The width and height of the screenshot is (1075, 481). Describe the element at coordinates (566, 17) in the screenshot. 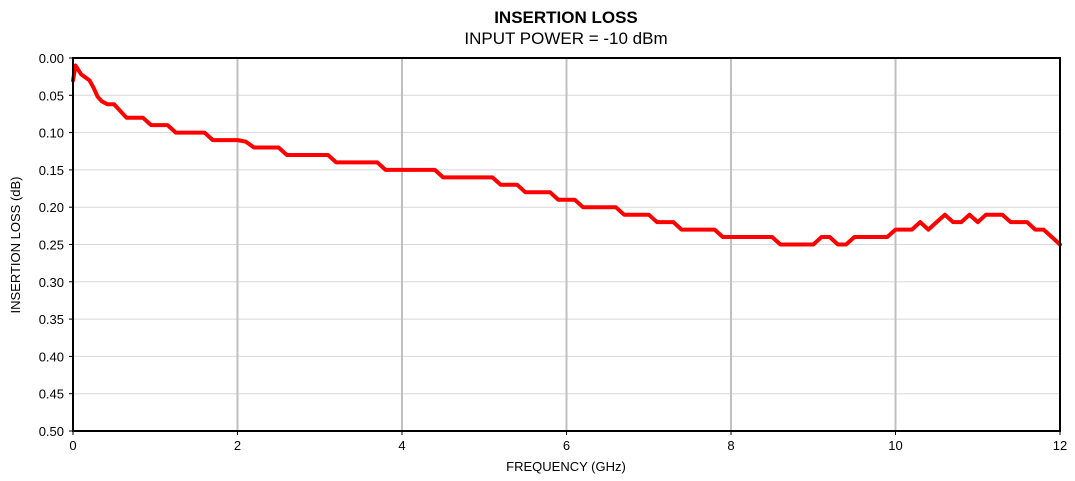

I see `chart-title: INSERTION LOSS` at that location.